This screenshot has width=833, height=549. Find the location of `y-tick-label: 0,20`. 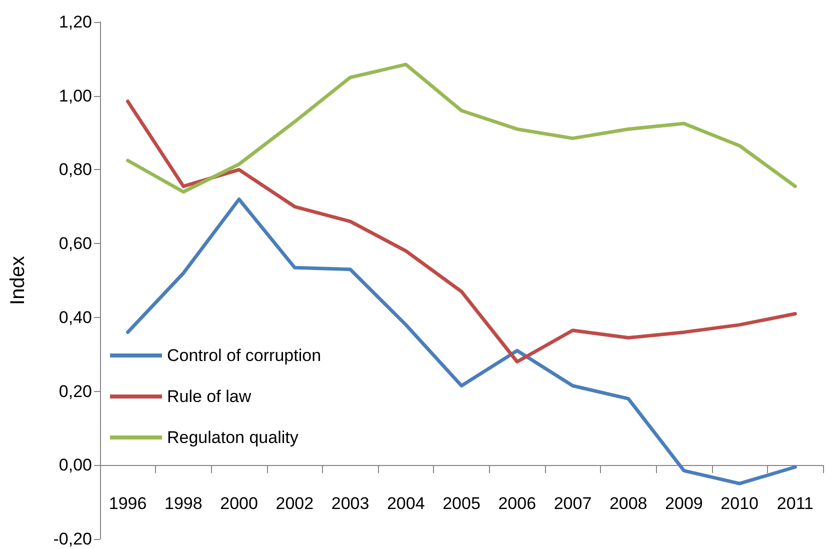

y-tick-label: 0,20 is located at coordinates (75, 391).